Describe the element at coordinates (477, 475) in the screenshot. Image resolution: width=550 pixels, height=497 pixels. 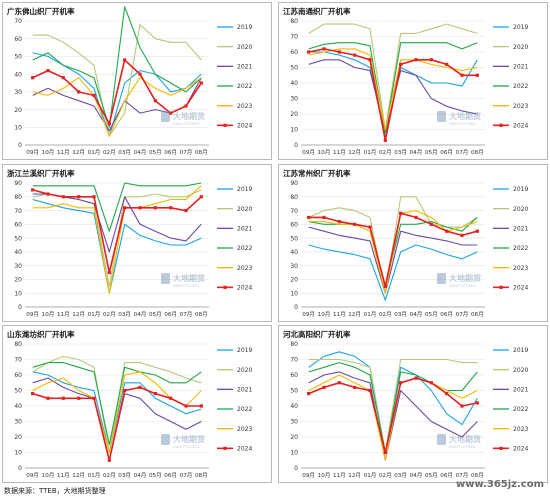
I see `x-tick-label: 08月` at that location.